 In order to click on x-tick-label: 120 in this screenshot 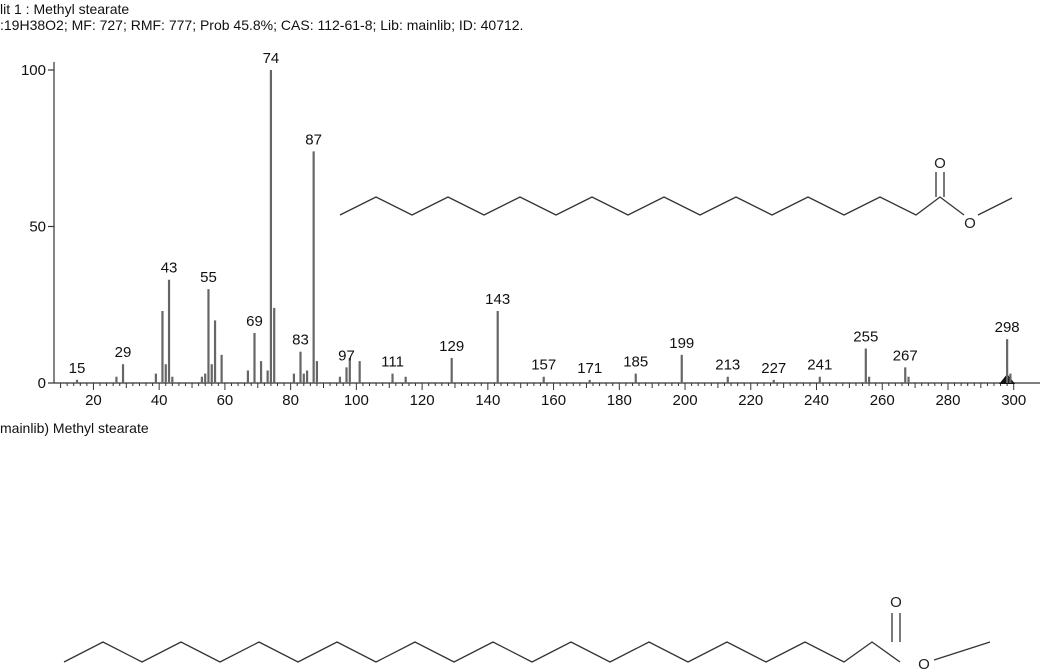, I will do `click(422, 400)`.